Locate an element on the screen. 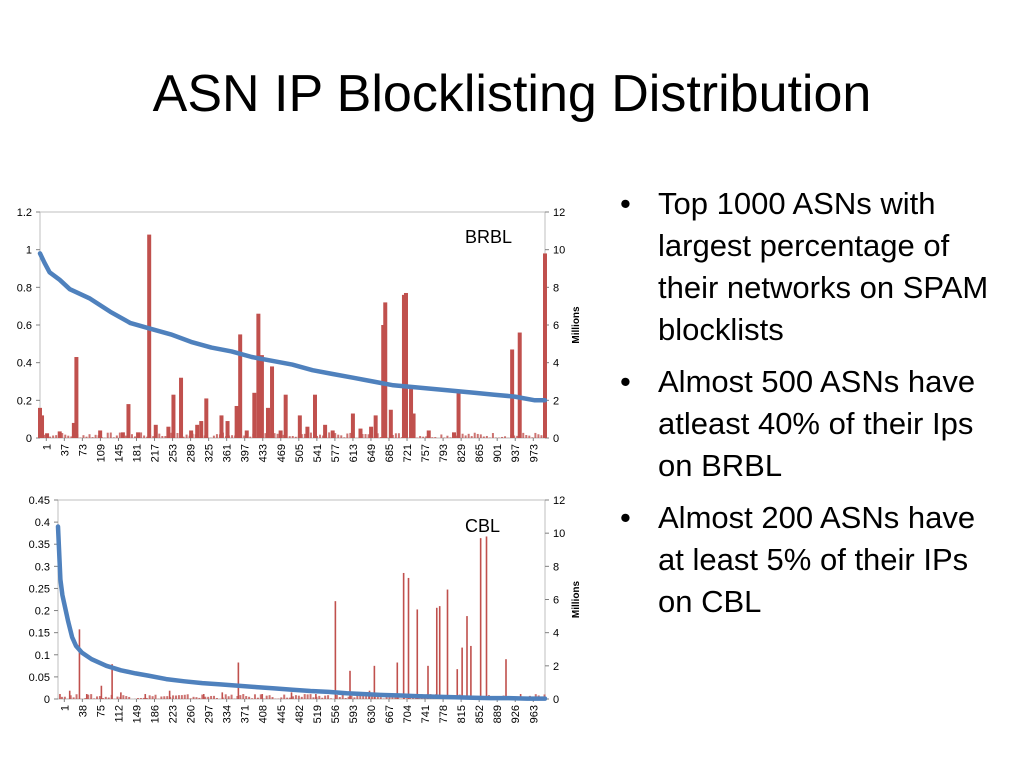 The height and width of the screenshot is (768, 1024). y-right-tick-label: 10 is located at coordinates (559, 534).